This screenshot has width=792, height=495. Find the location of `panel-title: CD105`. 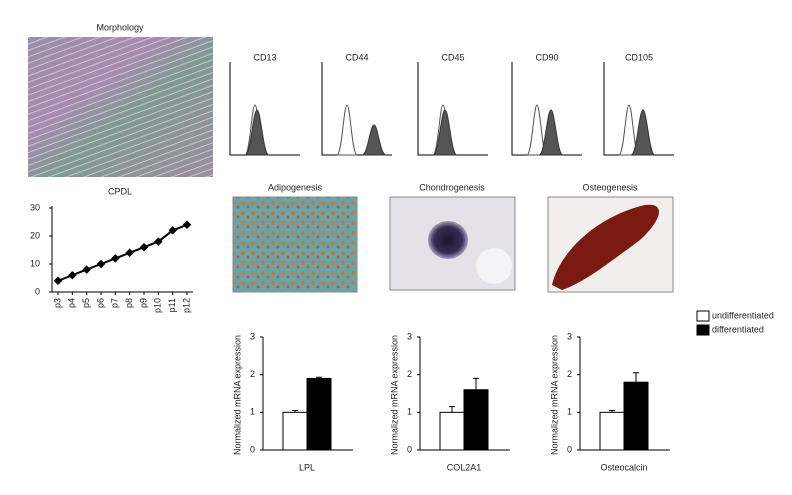

panel-title: CD105 is located at coordinates (639, 57).